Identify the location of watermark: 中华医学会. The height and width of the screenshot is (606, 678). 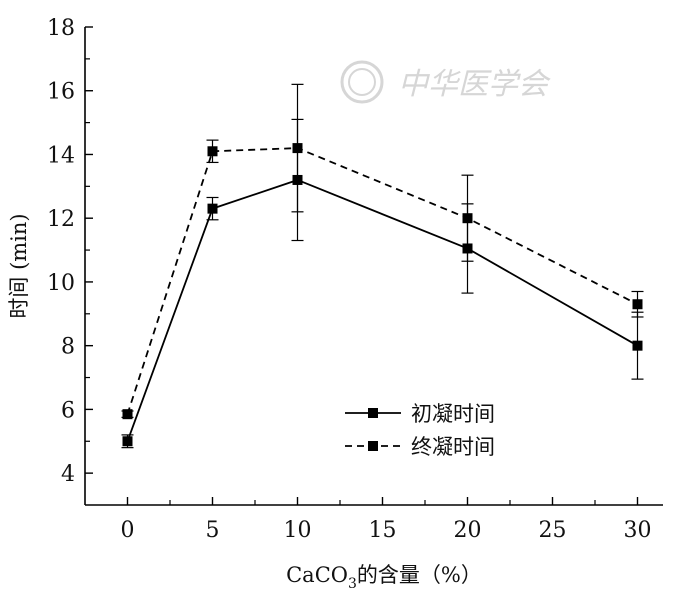
(445, 82).